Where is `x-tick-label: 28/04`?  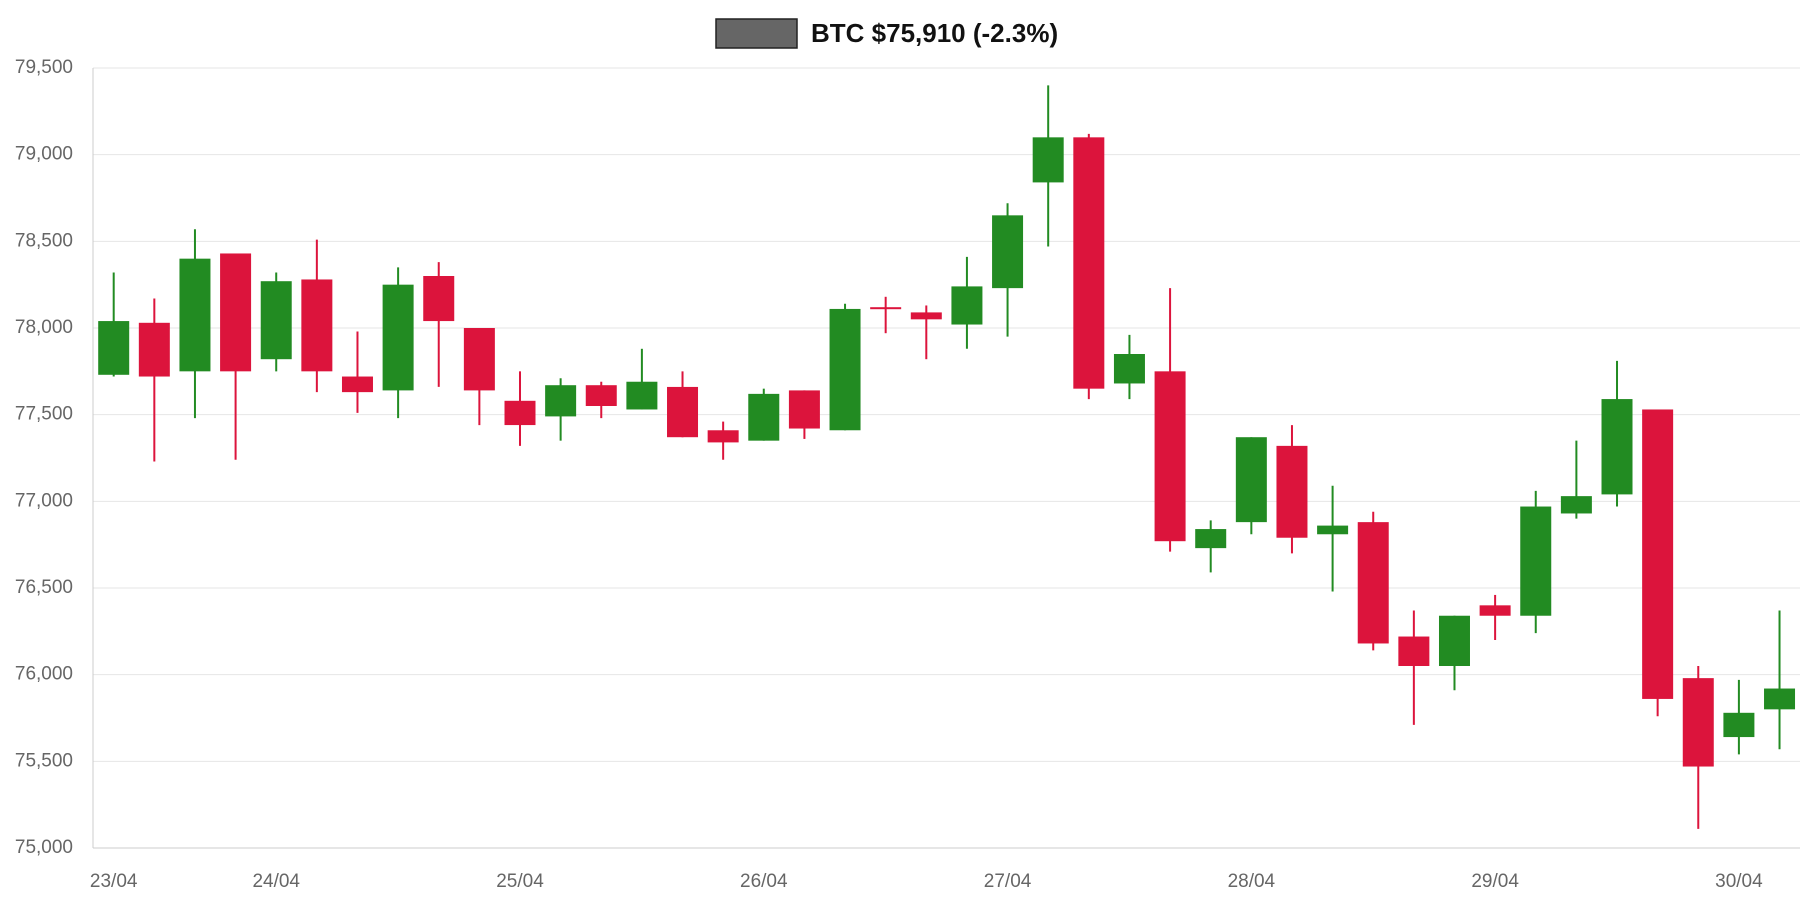 x-tick-label: 28/04 is located at coordinates (1252, 881).